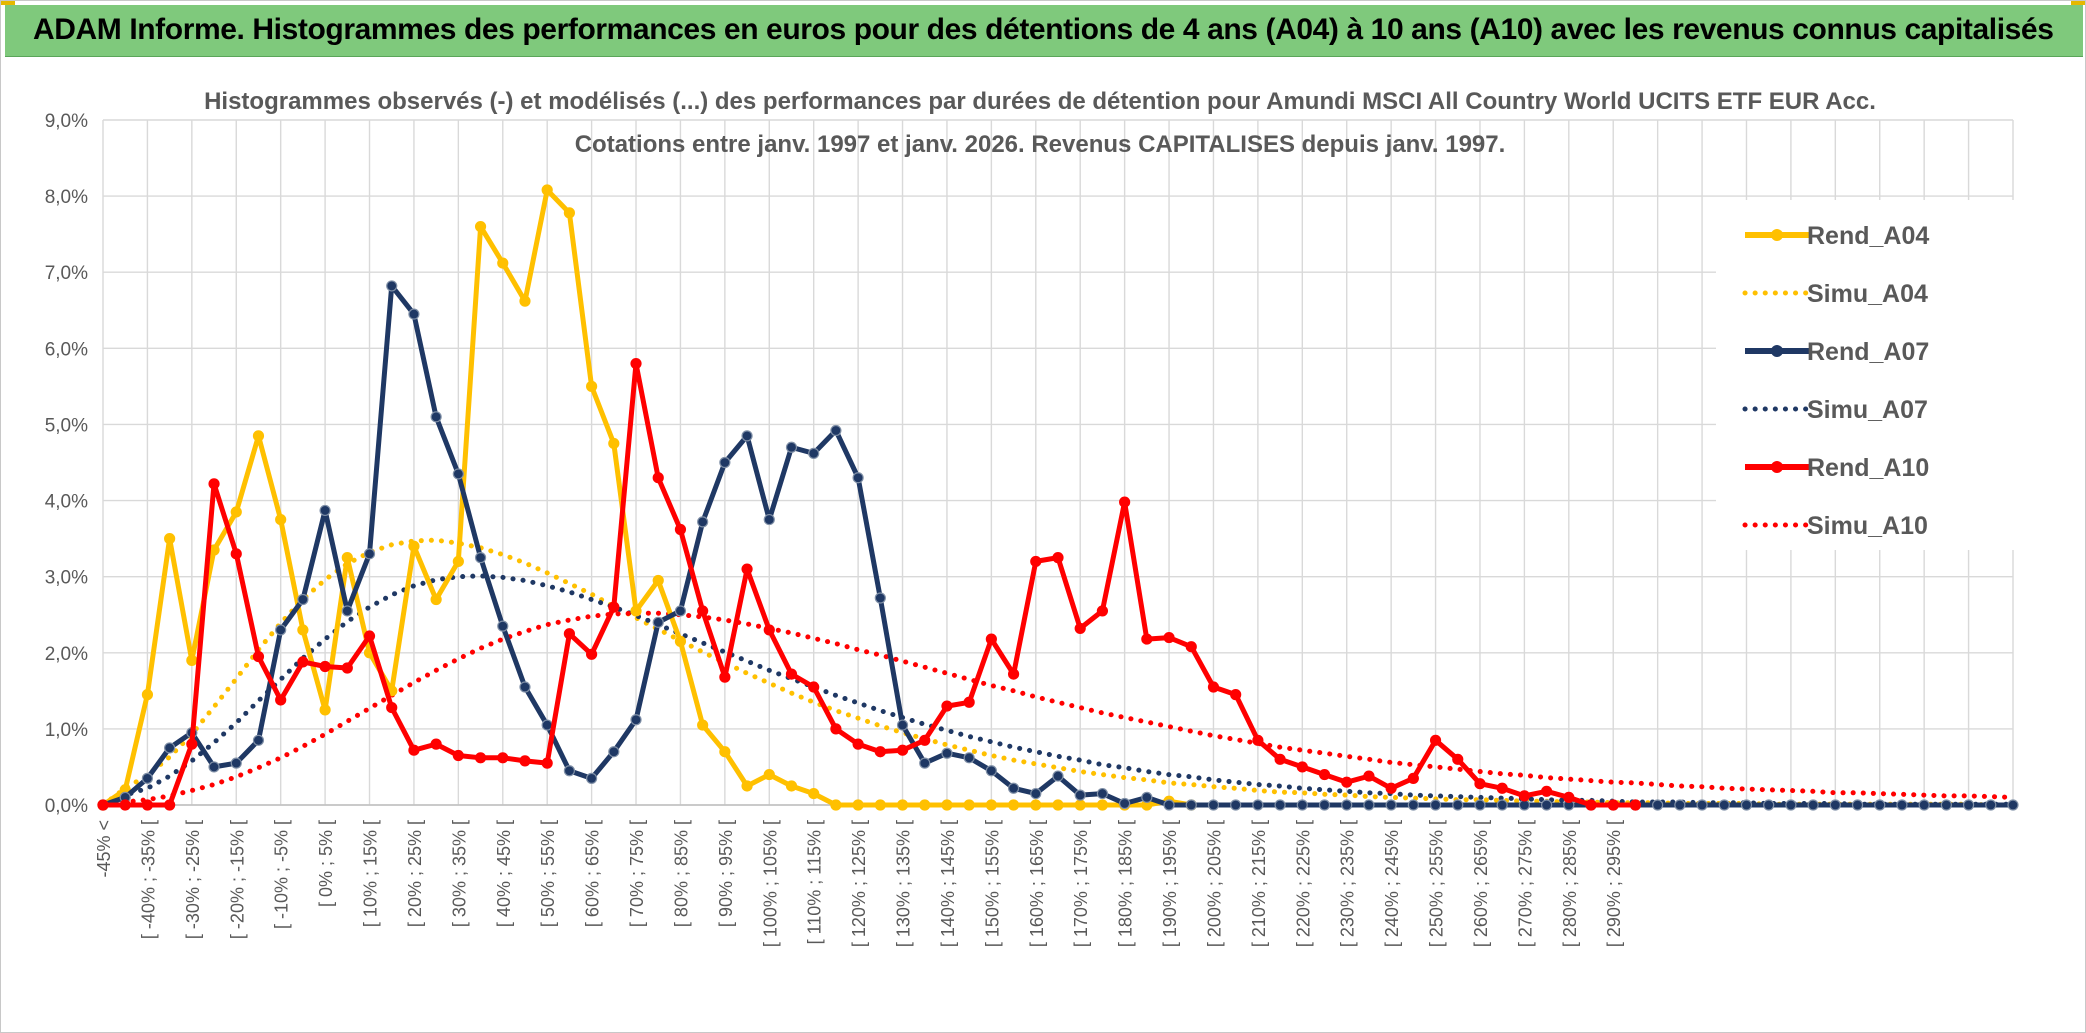 The height and width of the screenshot is (1033, 2086). What do you see at coordinates (2078, 3) in the screenshot?
I see `frame-corner-top-right` at bounding box center [2078, 3].